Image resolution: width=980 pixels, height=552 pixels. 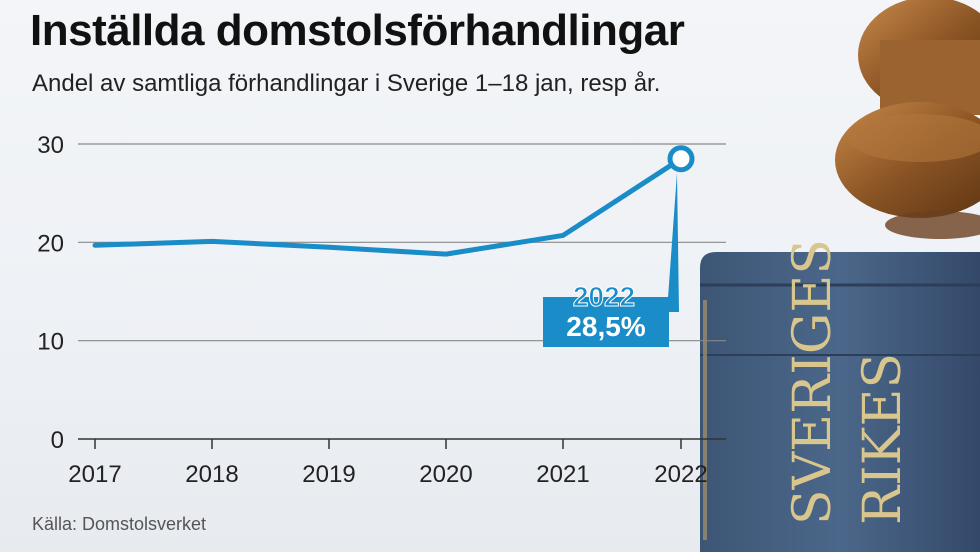 What do you see at coordinates (673, 242) in the screenshot?
I see `callout-pointer` at bounding box center [673, 242].